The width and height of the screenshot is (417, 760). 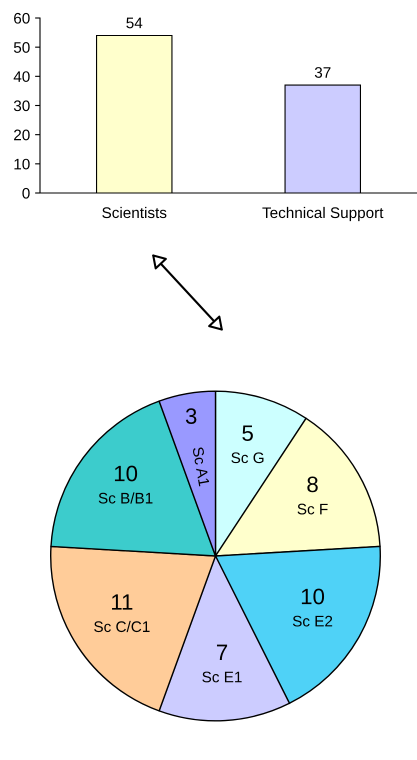 I want to click on y-tick-label: 50, so click(x=22, y=47).